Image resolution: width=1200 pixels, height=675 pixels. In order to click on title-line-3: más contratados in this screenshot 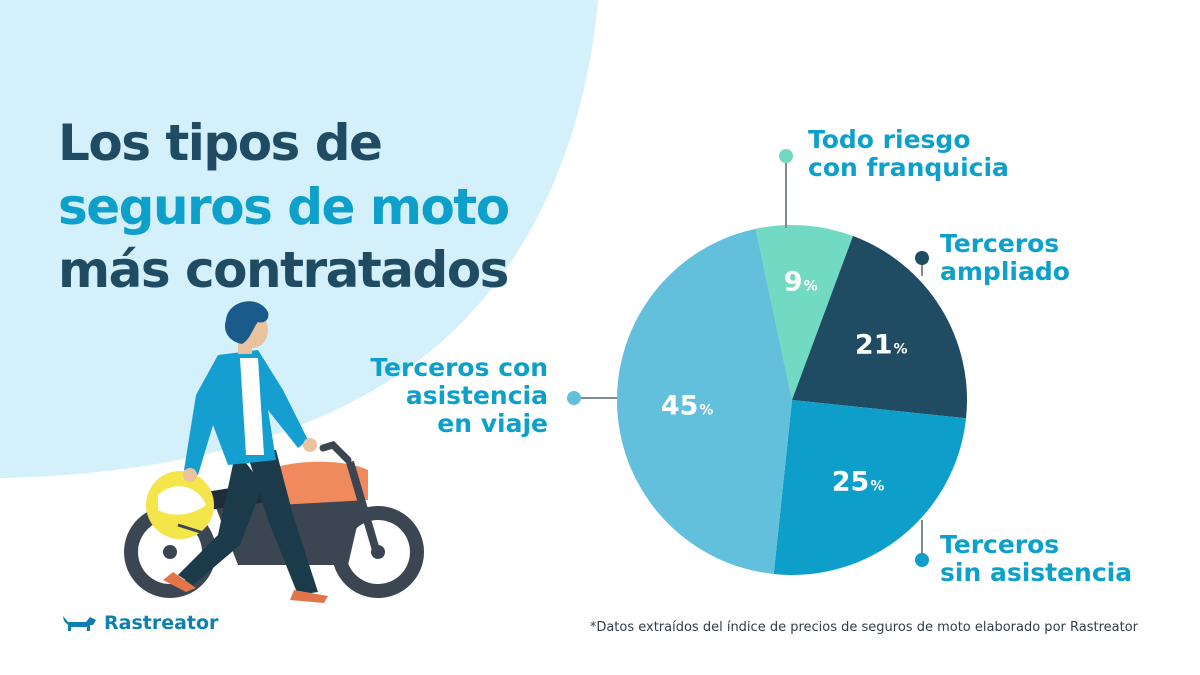, I will do `click(283, 270)`.